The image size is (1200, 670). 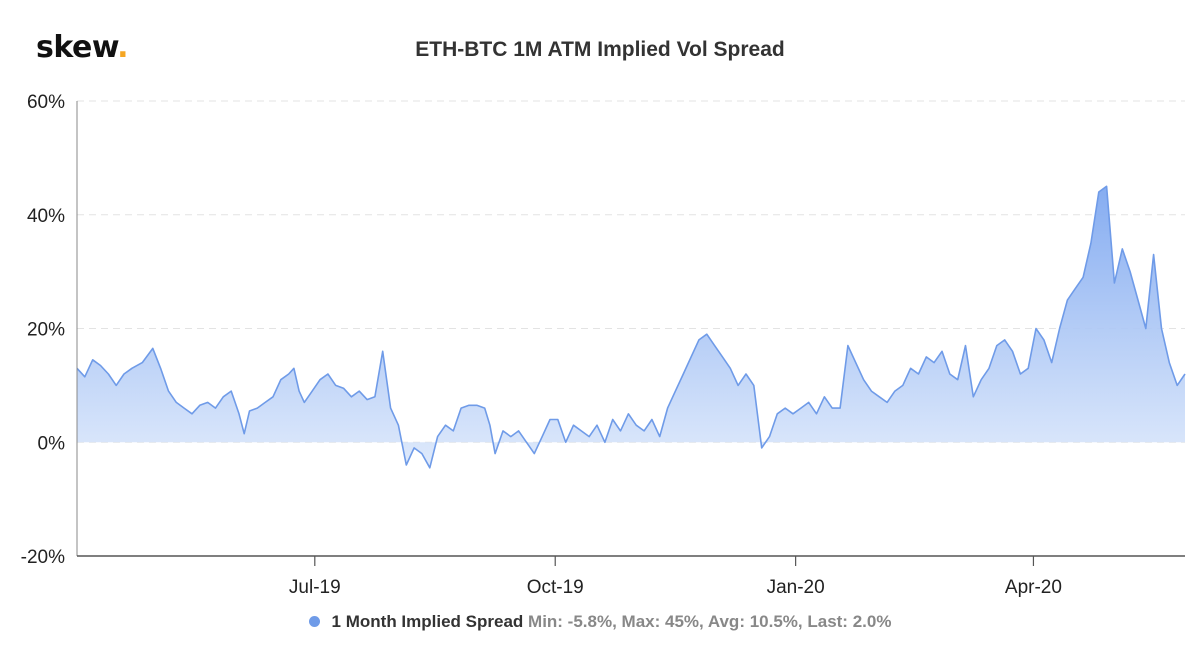 I want to click on x-tick-label: Oct-19, so click(x=555, y=587).